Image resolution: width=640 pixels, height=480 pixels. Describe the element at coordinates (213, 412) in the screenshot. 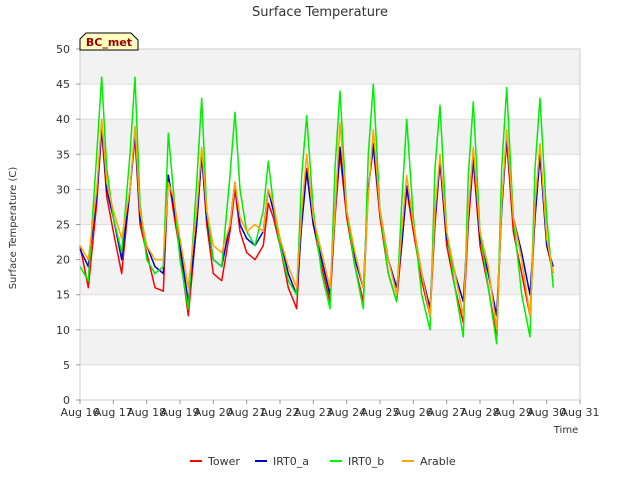

I see `x-tick-label: Aug 20` at that location.